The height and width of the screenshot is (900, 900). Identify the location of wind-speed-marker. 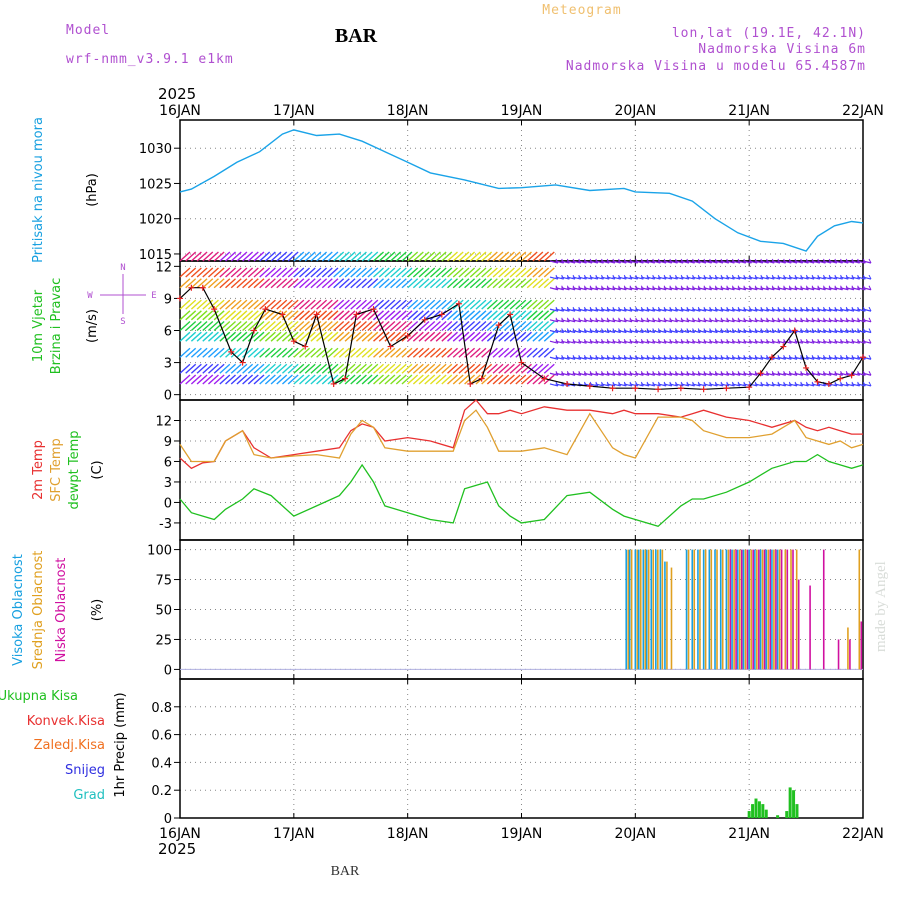
(180, 298).